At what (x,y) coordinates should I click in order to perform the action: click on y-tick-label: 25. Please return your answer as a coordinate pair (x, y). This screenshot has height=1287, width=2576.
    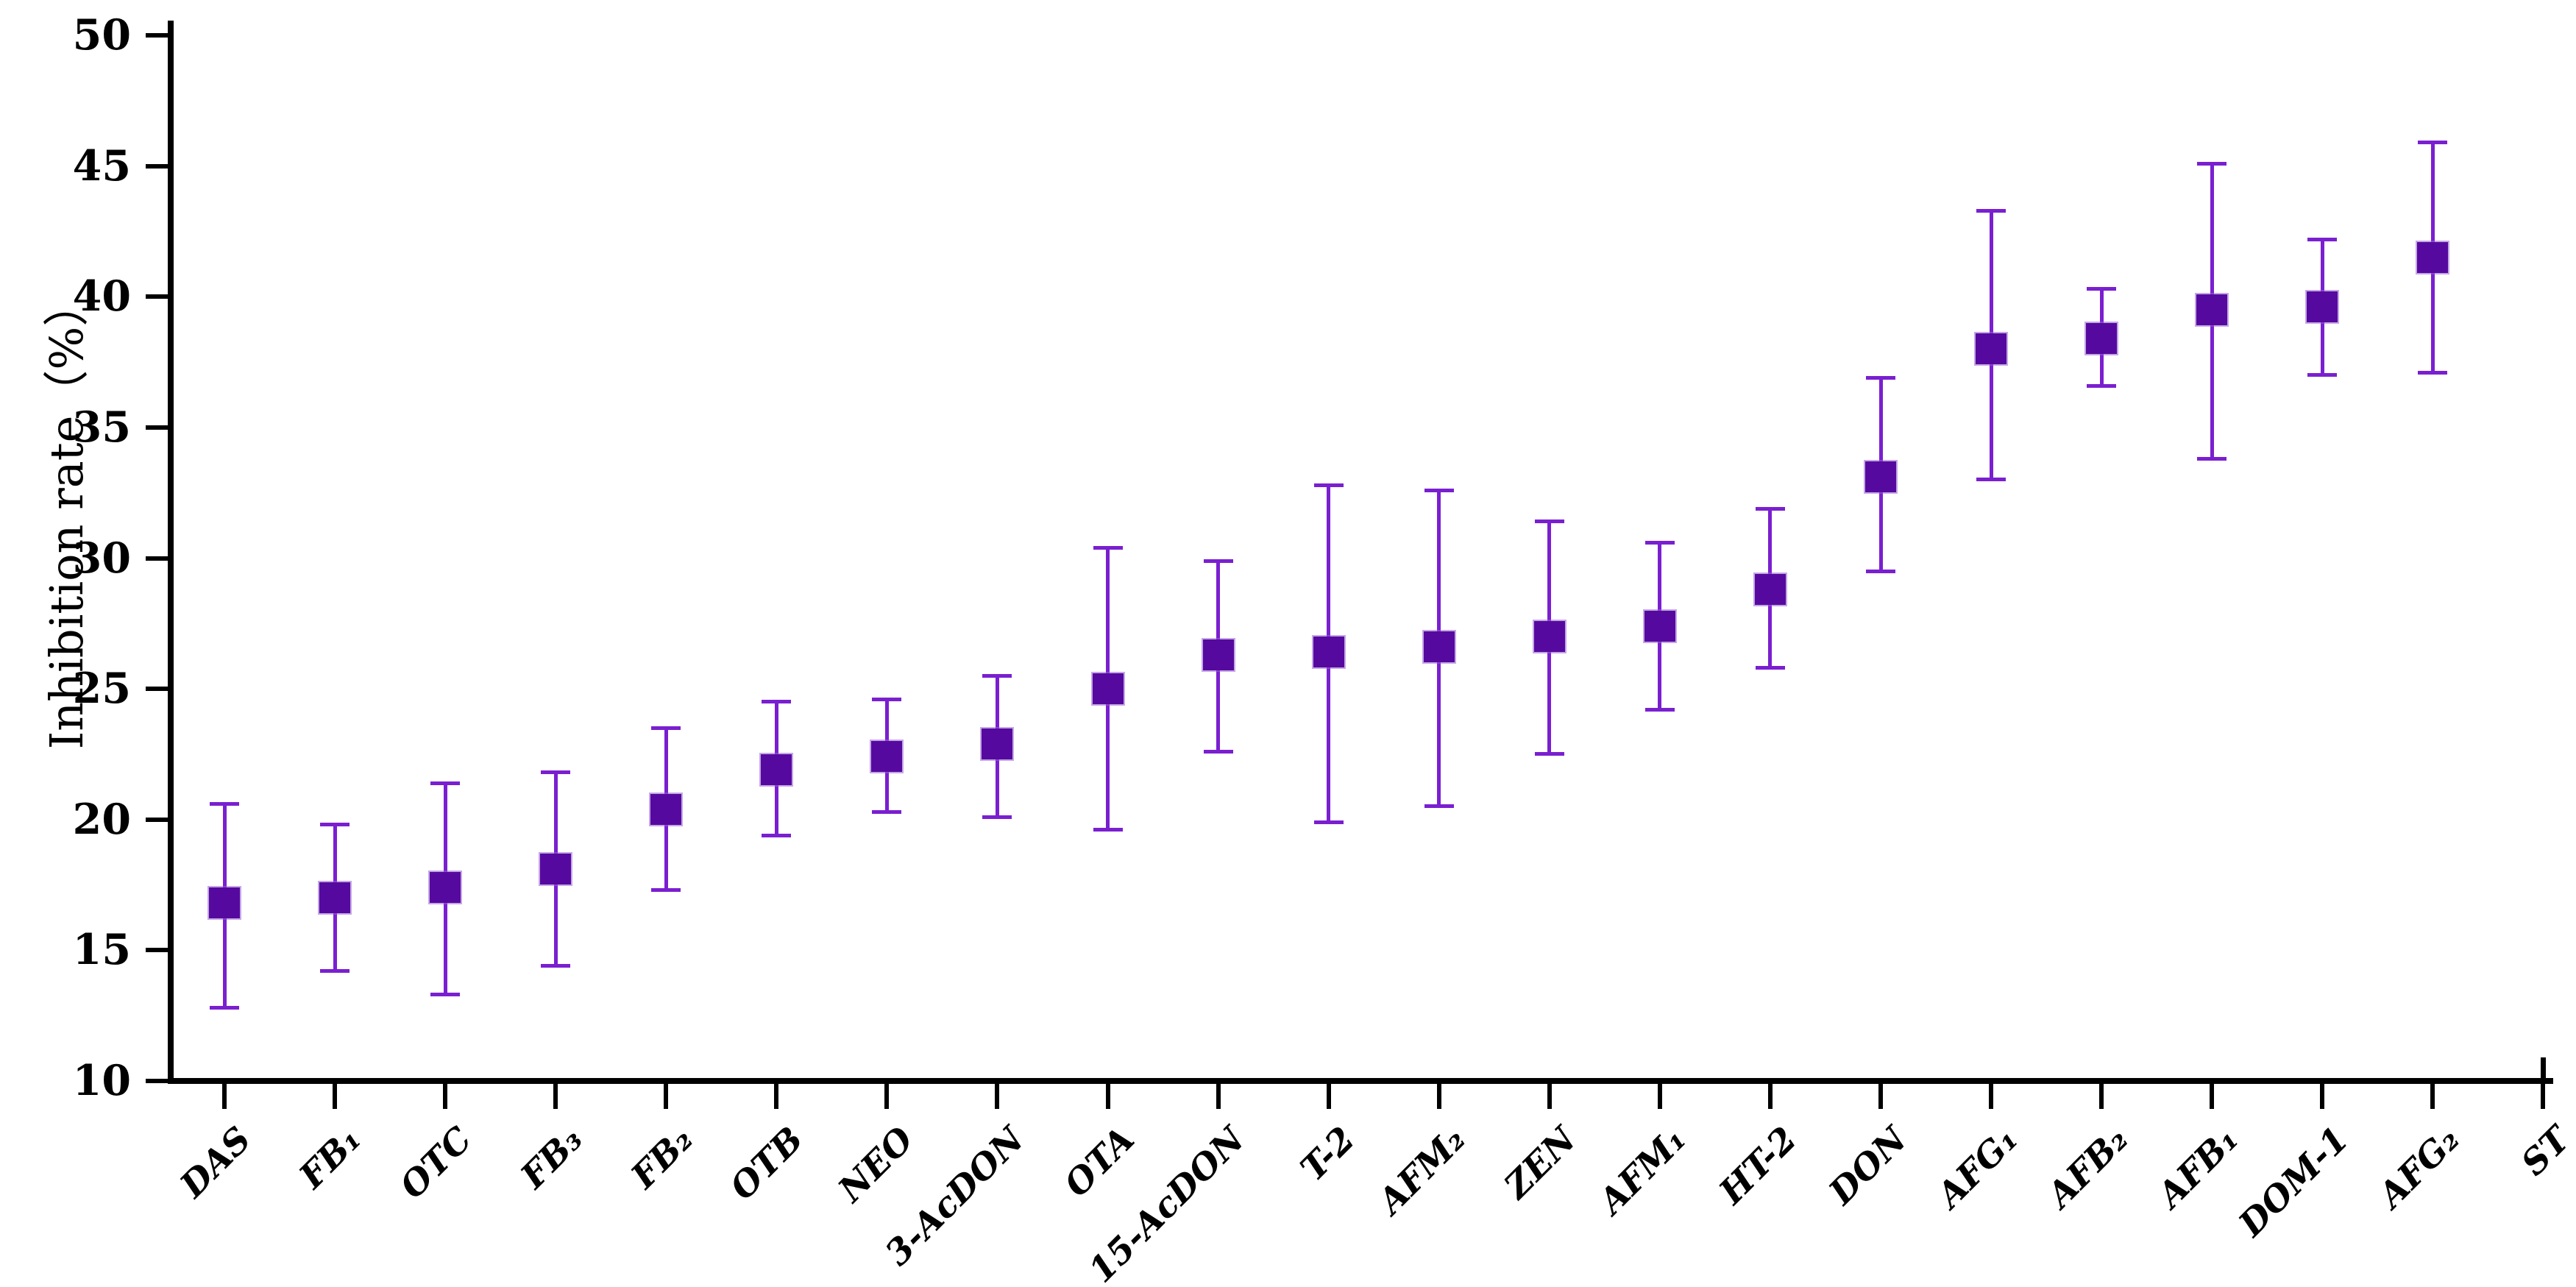
    Looking at the image, I should click on (101, 689).